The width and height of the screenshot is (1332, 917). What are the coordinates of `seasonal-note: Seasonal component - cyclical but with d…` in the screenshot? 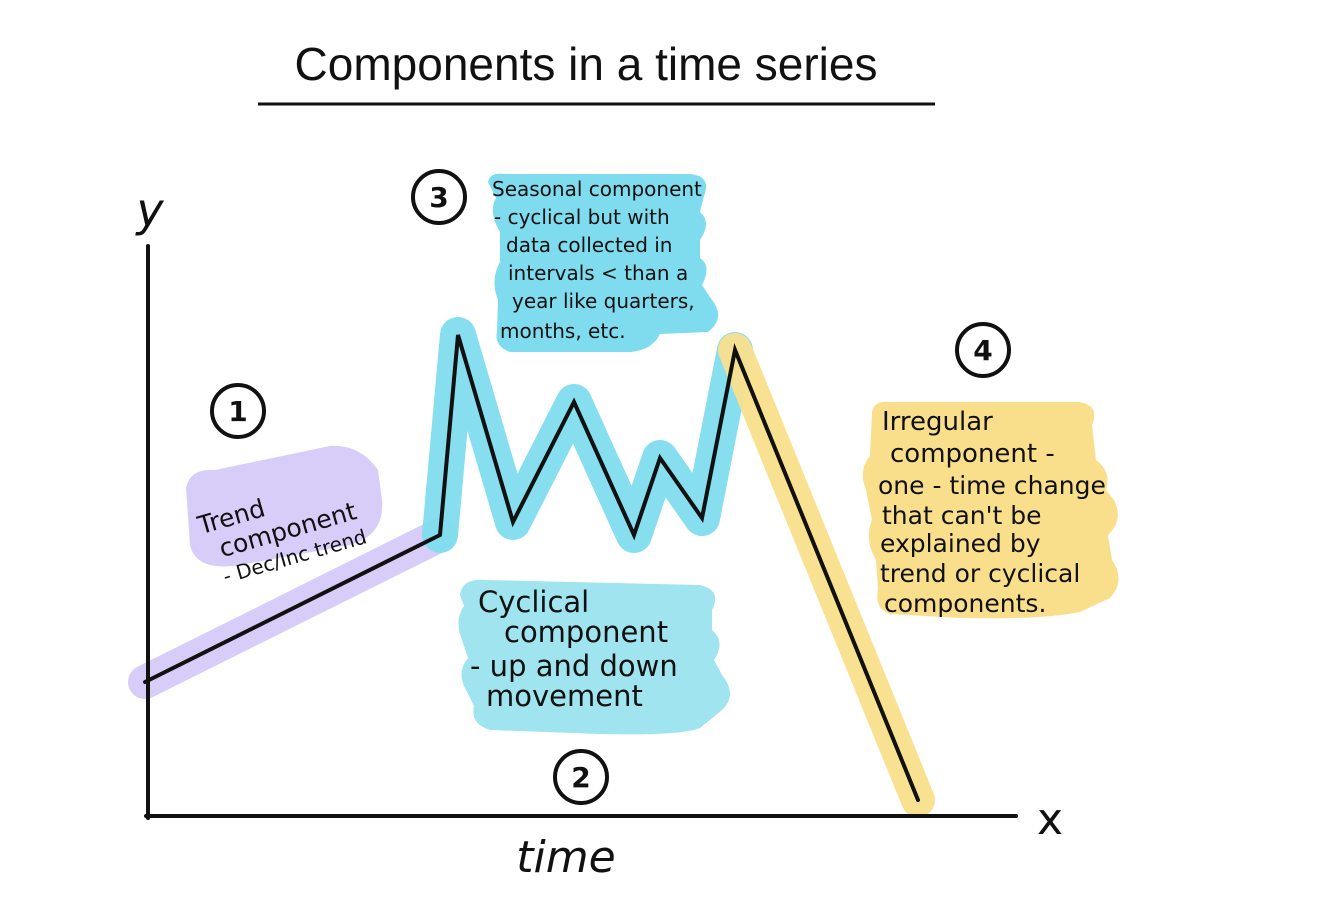 It's located at (597, 260).